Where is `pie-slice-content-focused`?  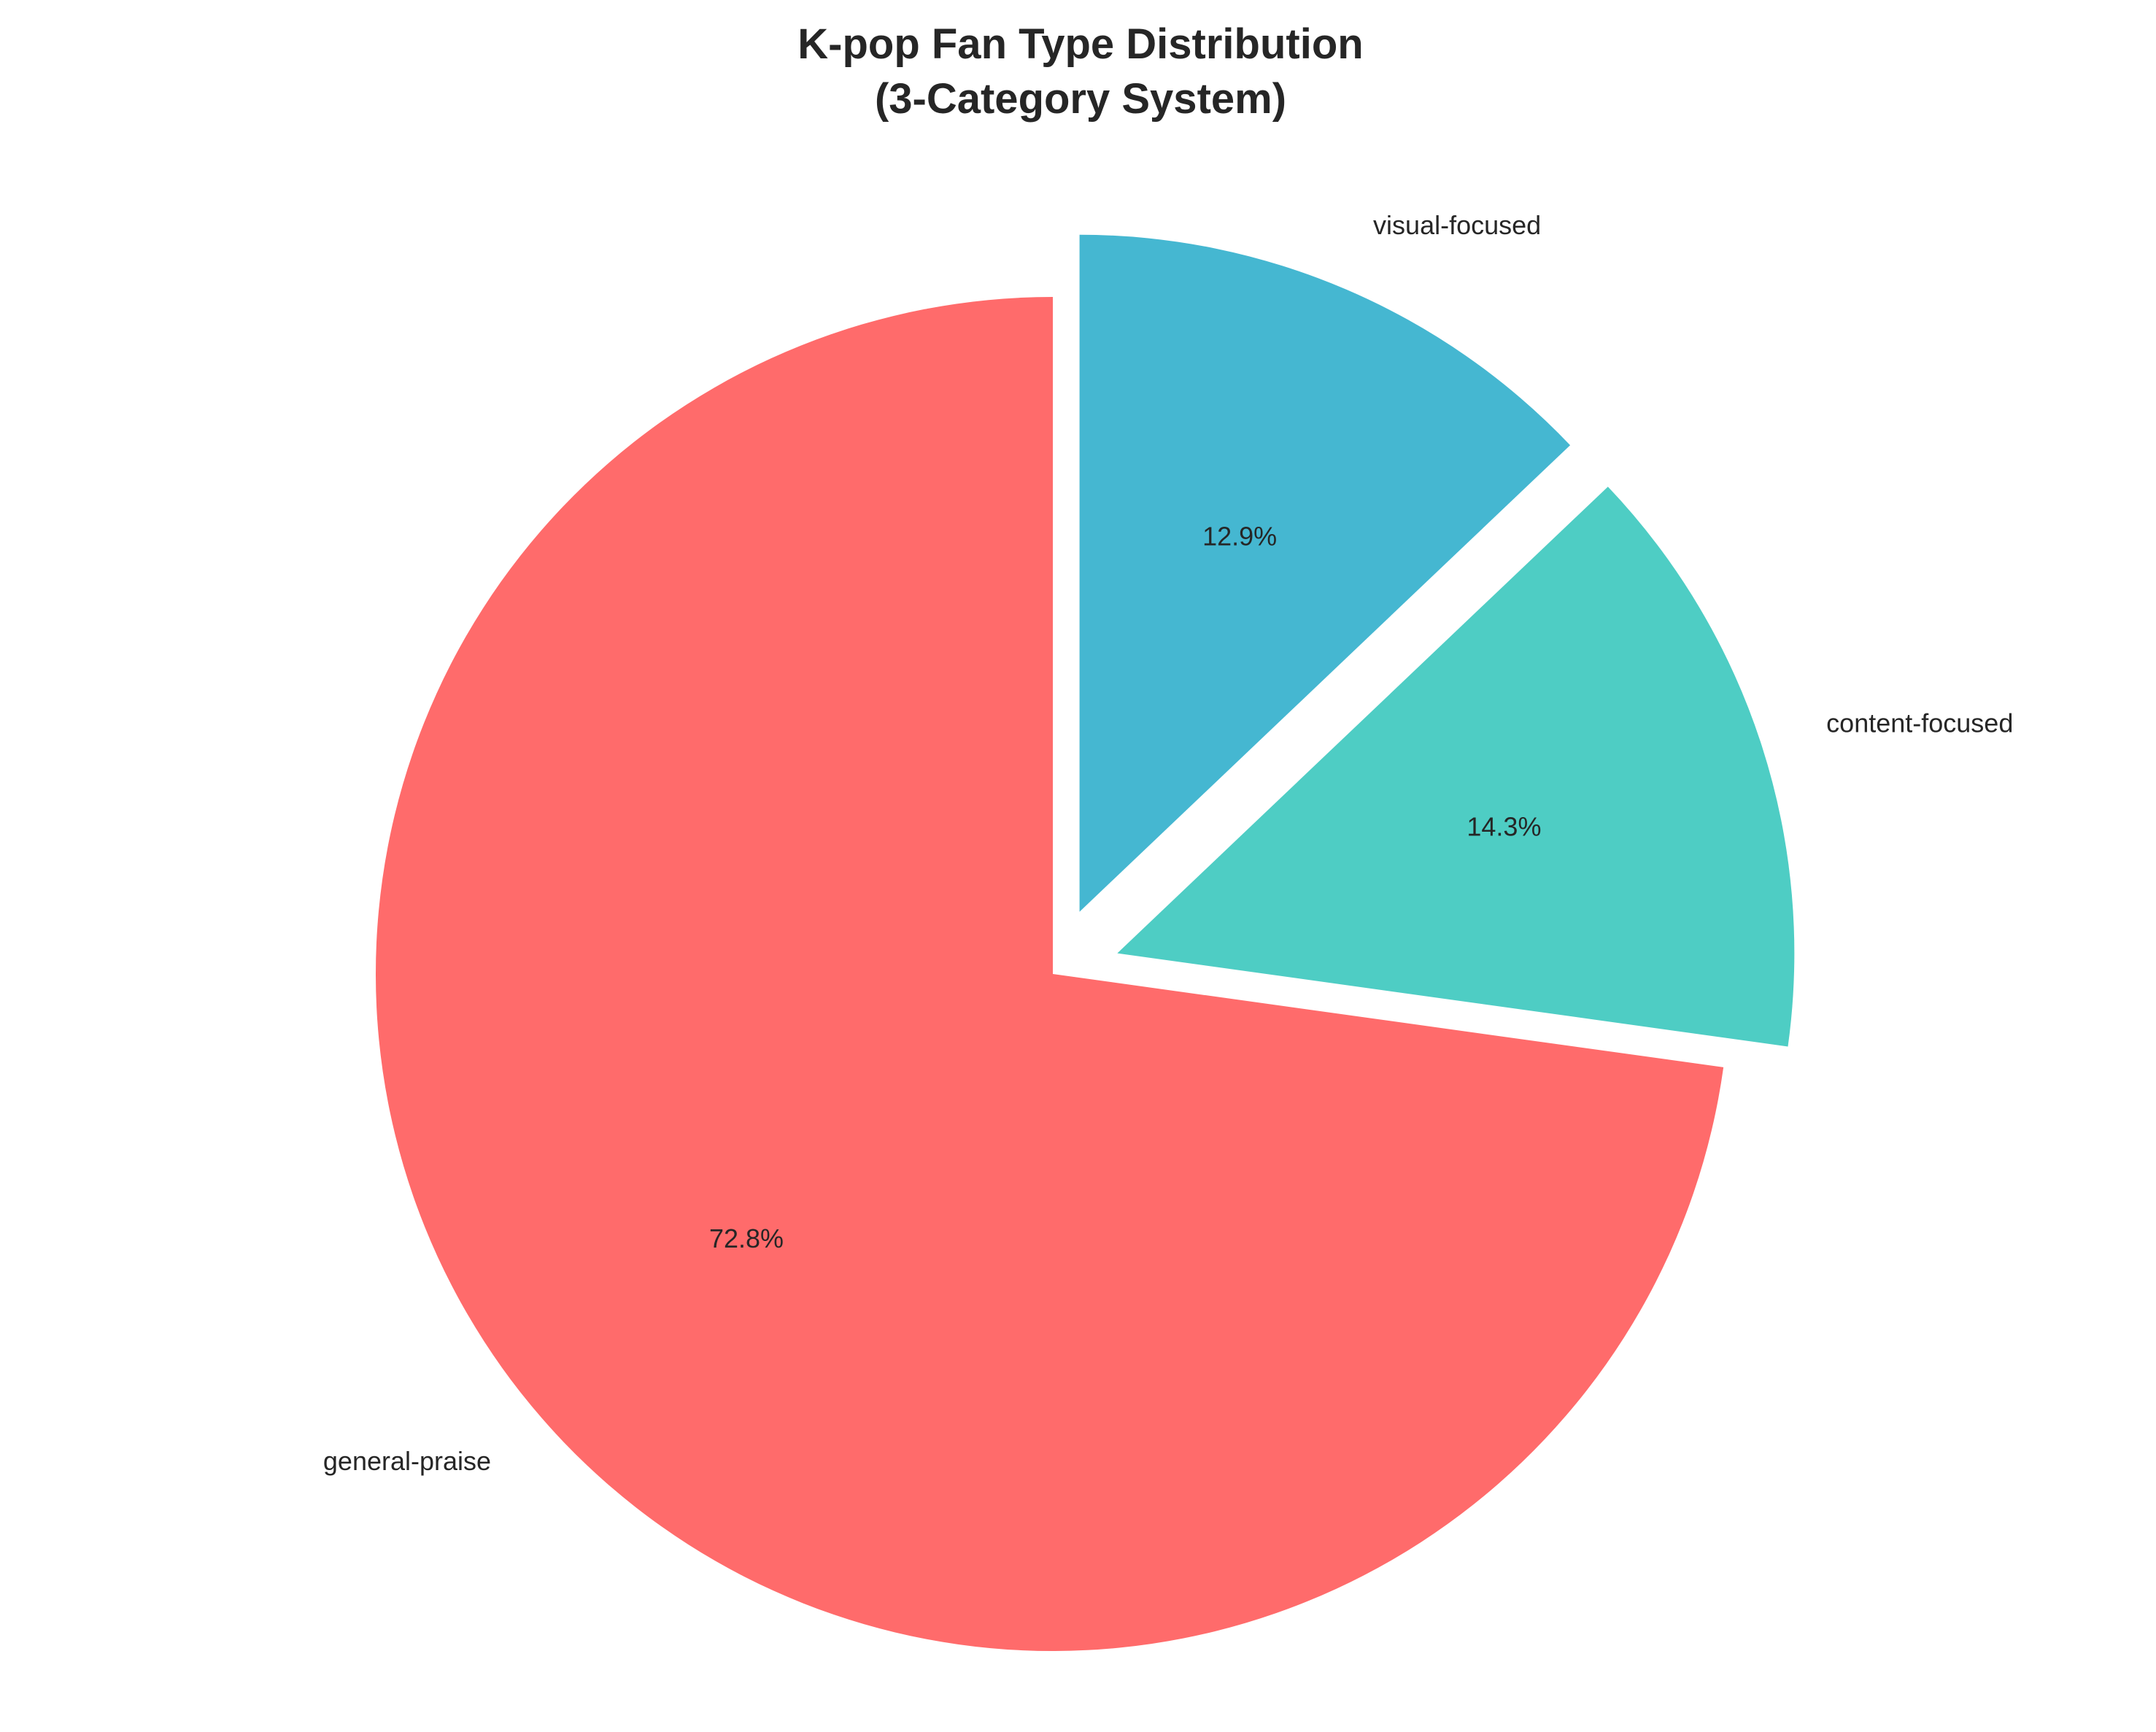 pie-slice-content-focused is located at coordinates (1456, 767).